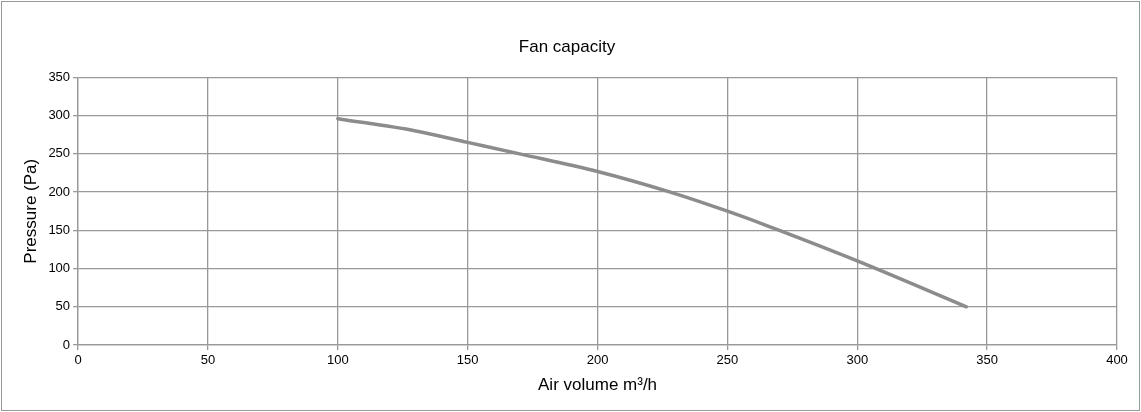 The width and height of the screenshot is (1141, 412). I want to click on y-tick-label: 0, so click(66, 344).